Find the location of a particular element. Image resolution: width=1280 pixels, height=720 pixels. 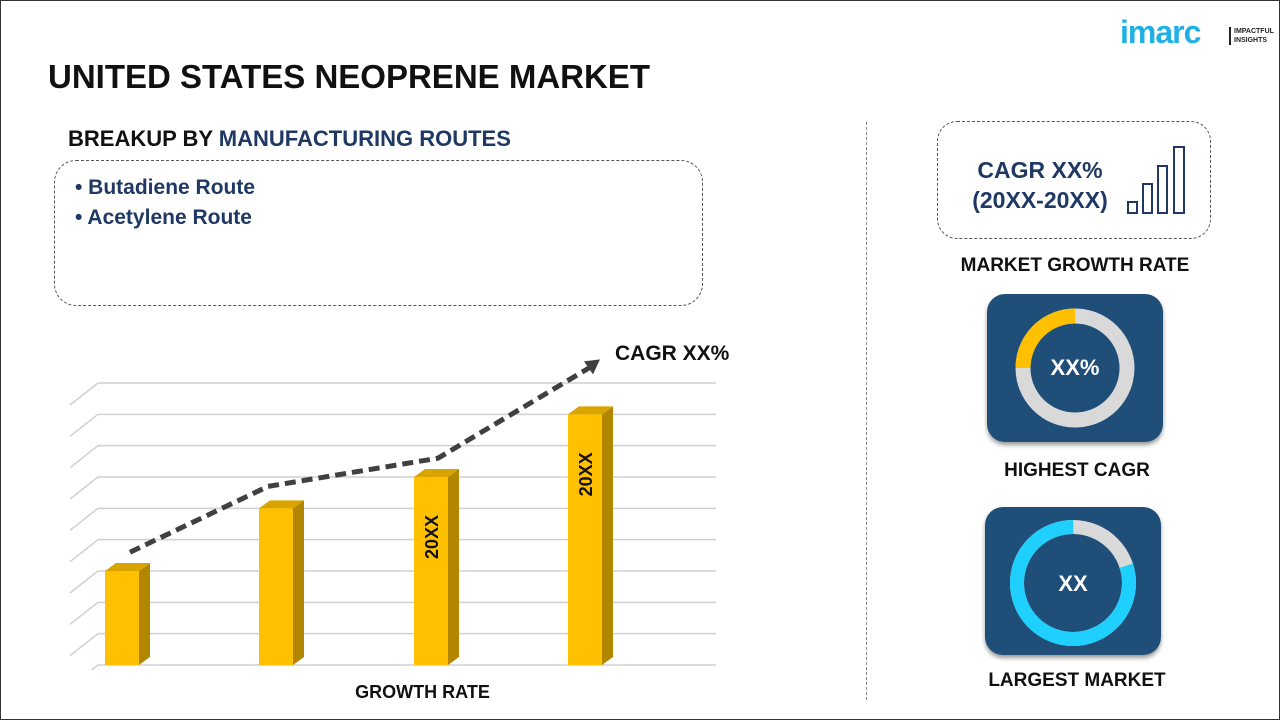

largest-market-label: LARGEST MARKET is located at coordinates (1077, 680).